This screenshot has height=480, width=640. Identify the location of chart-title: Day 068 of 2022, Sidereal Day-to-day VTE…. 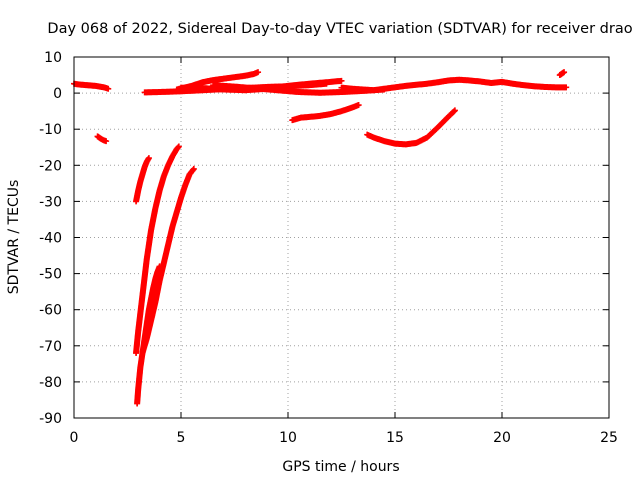
(339, 29).